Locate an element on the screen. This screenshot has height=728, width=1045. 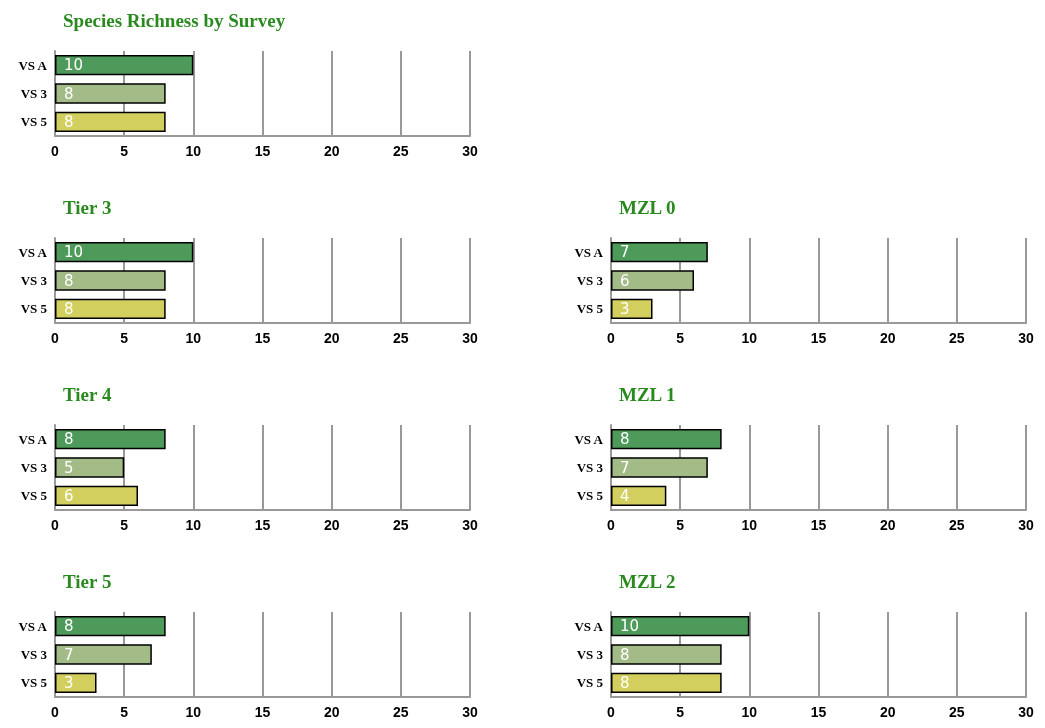
chart-title: MZL 2 is located at coordinates (647, 581).